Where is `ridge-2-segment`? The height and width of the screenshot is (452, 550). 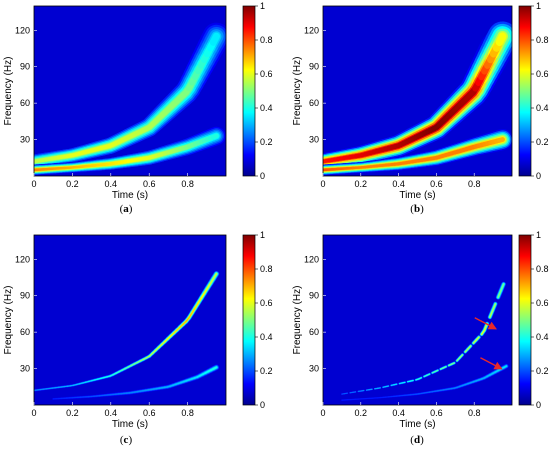
ridge-2-segment is located at coordinates (504, 367).